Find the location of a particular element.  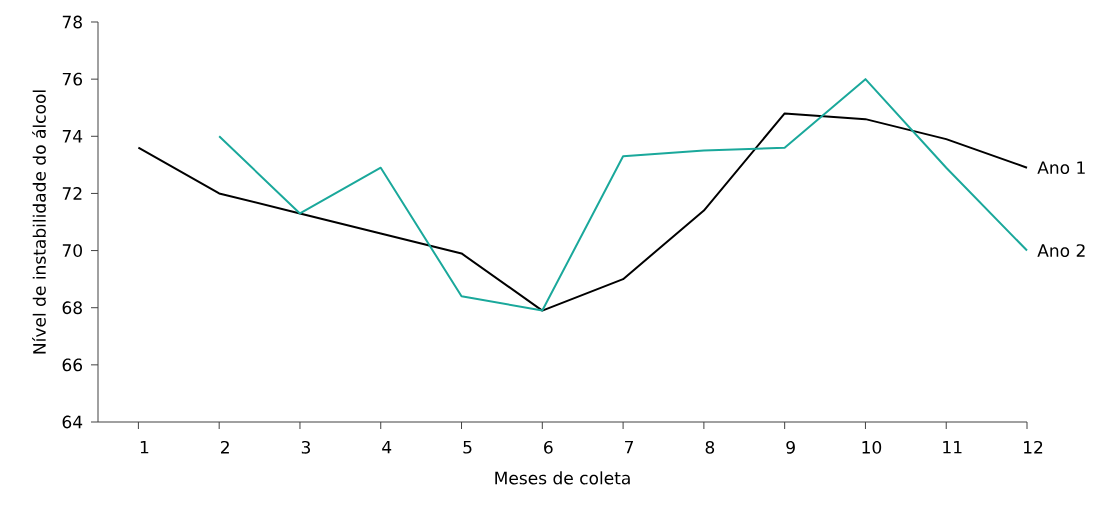

x-tick-label: 9 is located at coordinates (790, 447).